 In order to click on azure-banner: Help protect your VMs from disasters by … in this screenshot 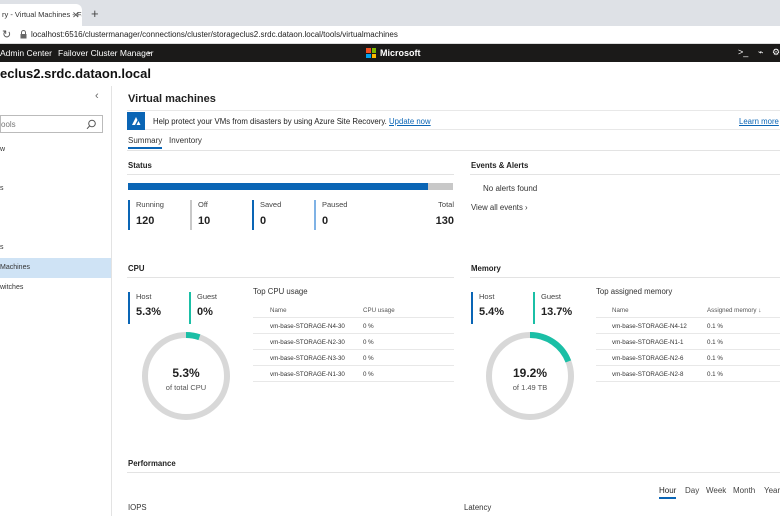, I will do `click(453, 120)`.